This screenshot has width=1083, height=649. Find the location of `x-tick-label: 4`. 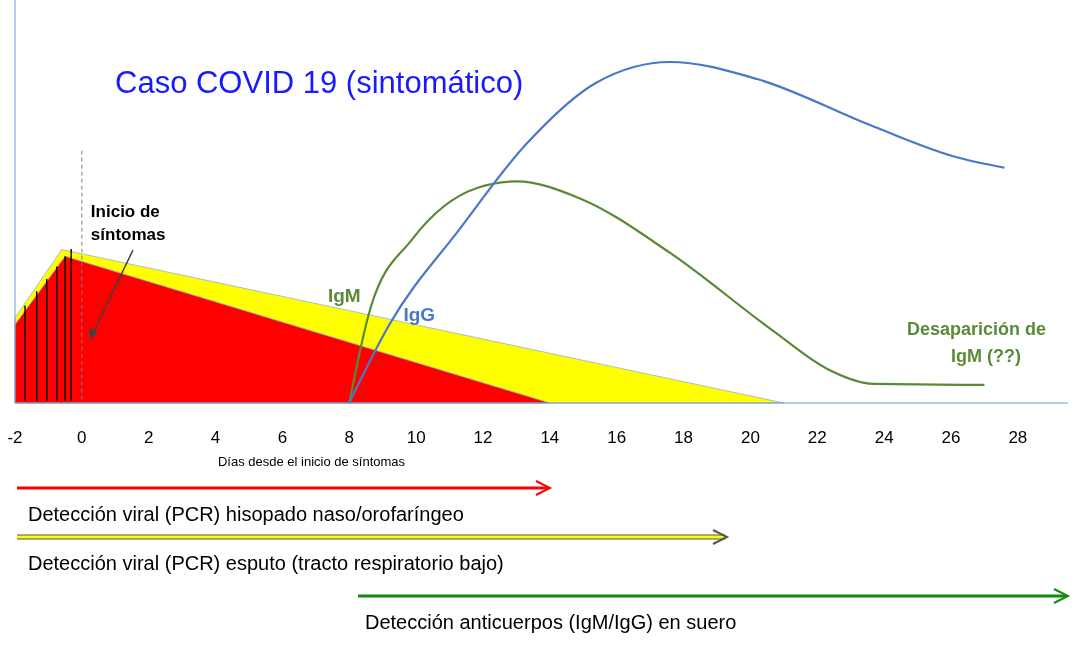

x-tick-label: 4 is located at coordinates (215, 437).